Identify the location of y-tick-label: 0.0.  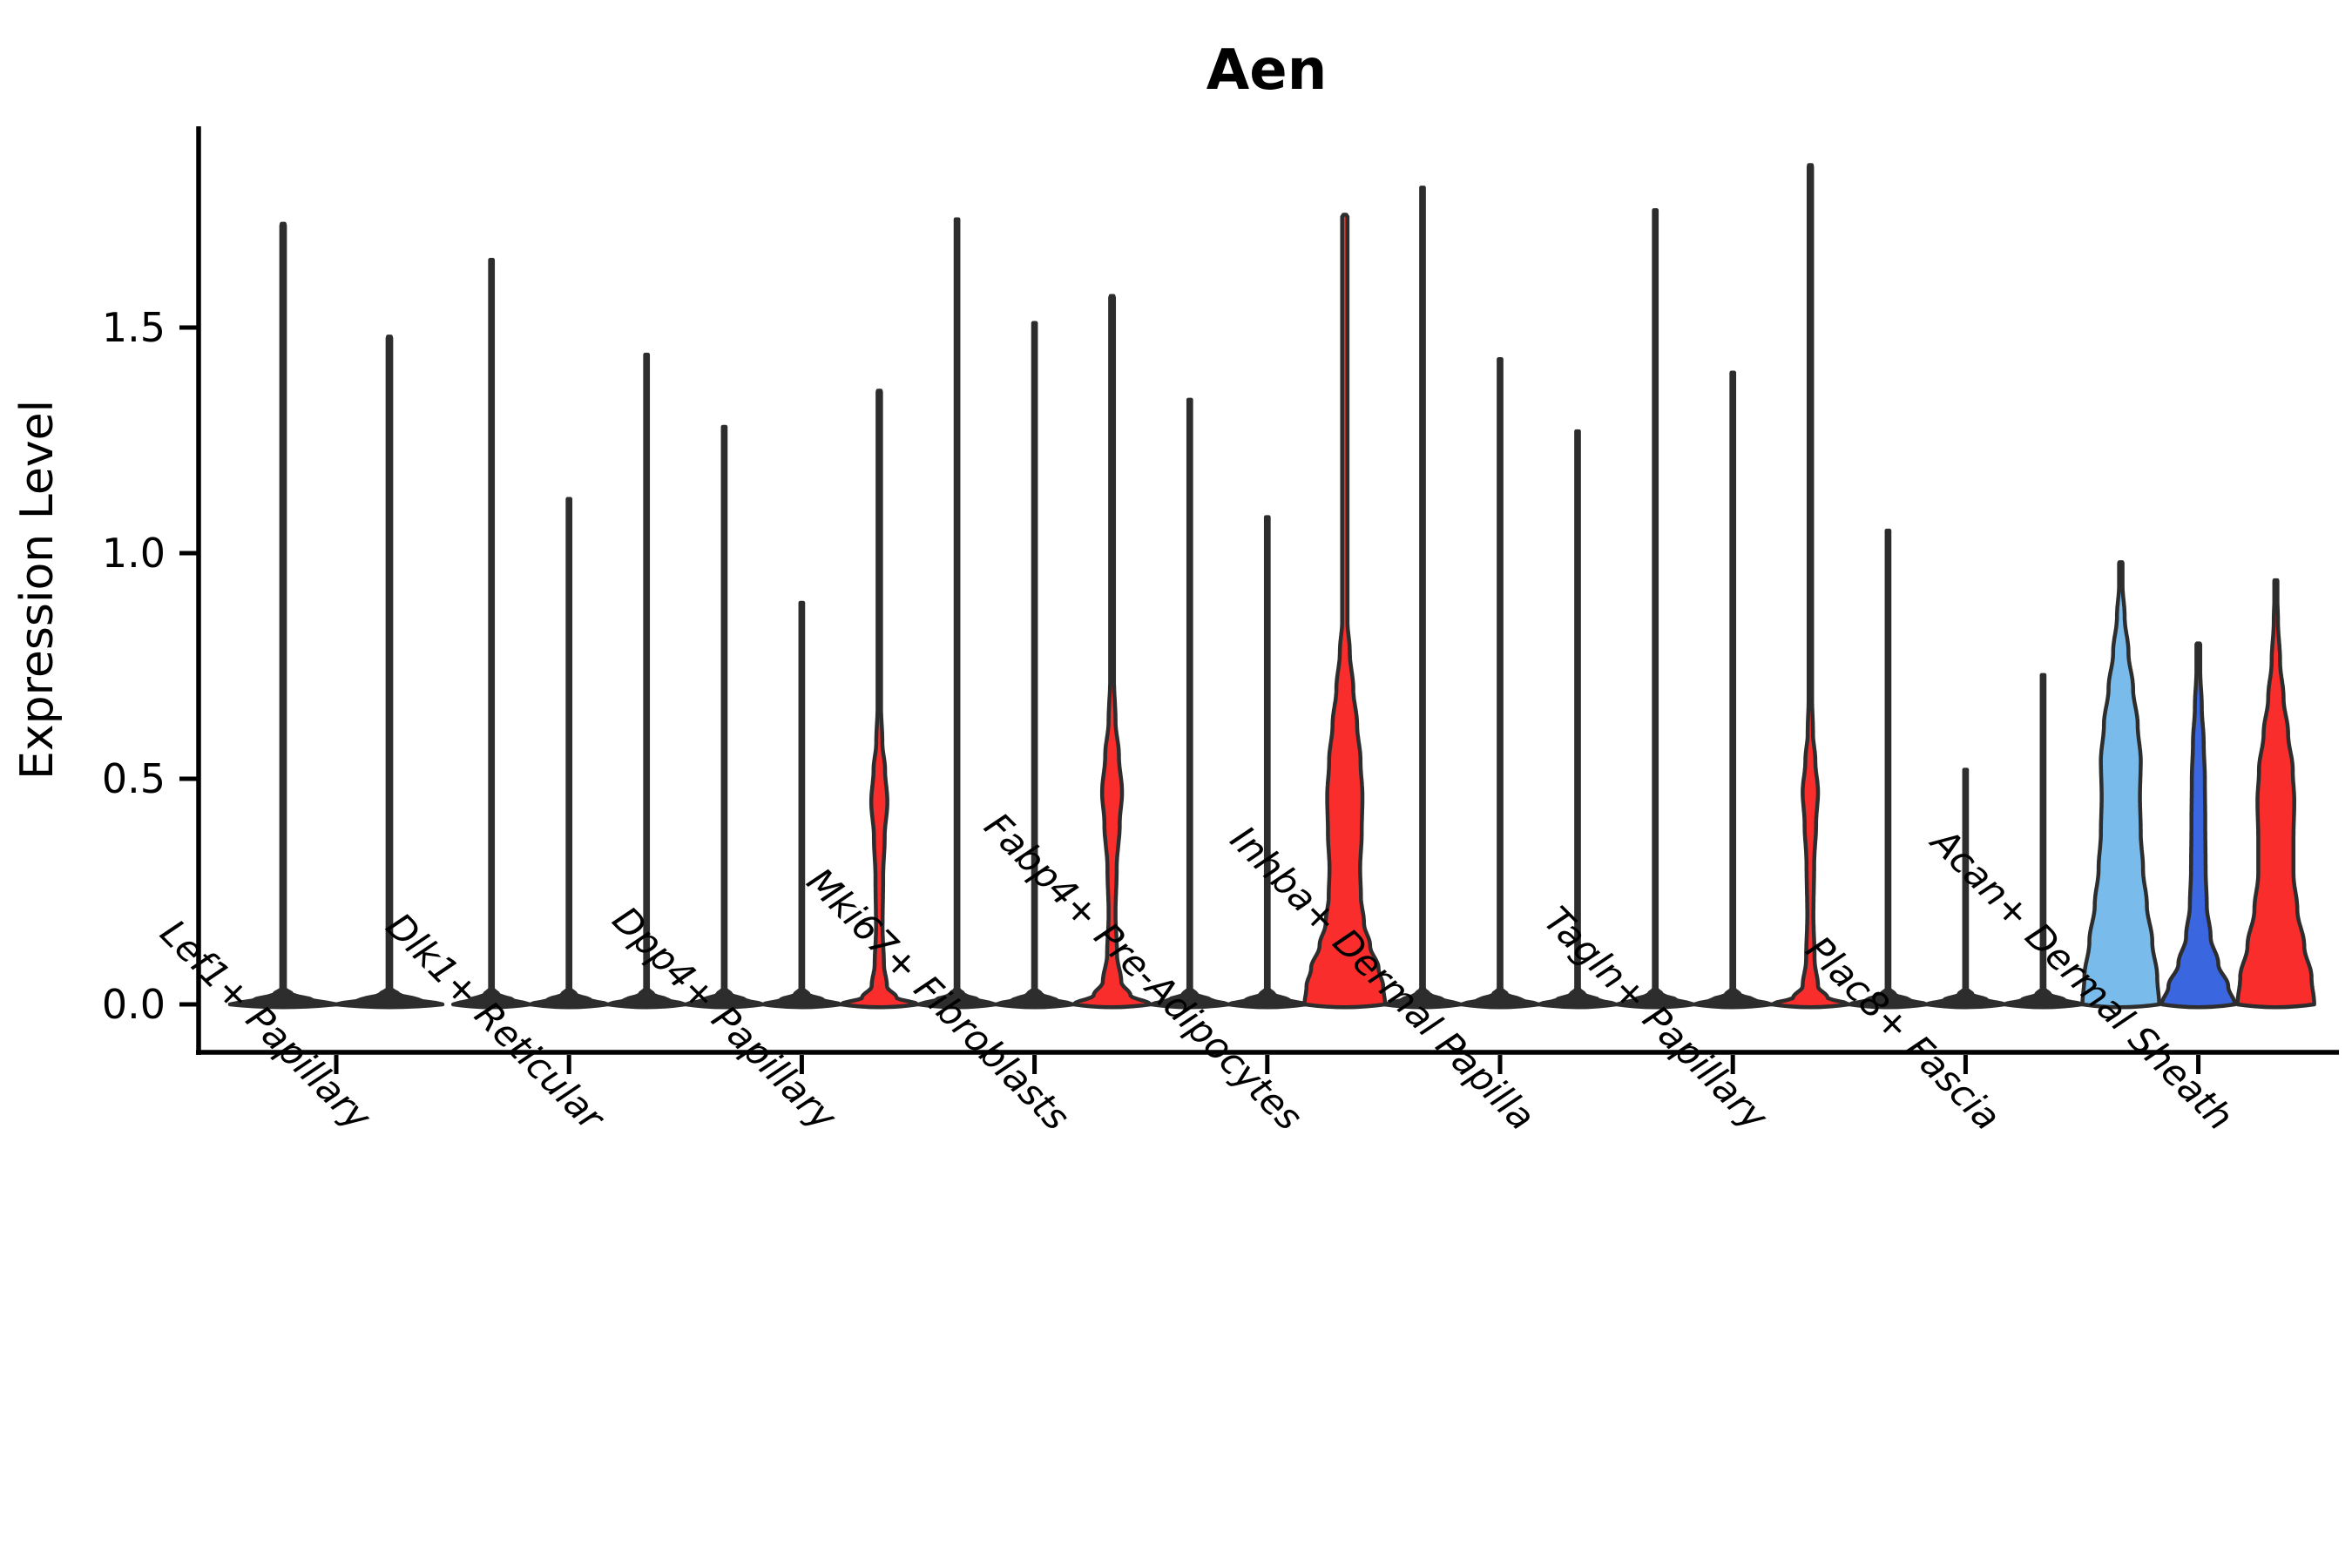
(134, 1004).